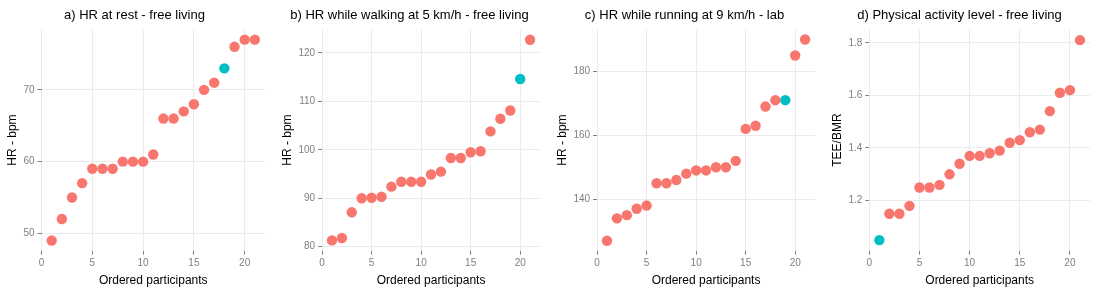 The image size is (1100, 291). I want to click on y-tick-label: 1.8, so click(855, 42).